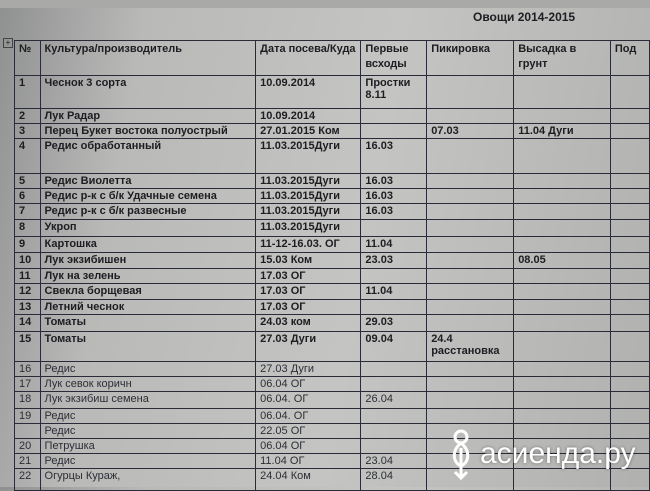 The height and width of the screenshot is (491, 650). What do you see at coordinates (27, 211) in the screenshot?
I see `table-cell: 7` at bounding box center [27, 211].